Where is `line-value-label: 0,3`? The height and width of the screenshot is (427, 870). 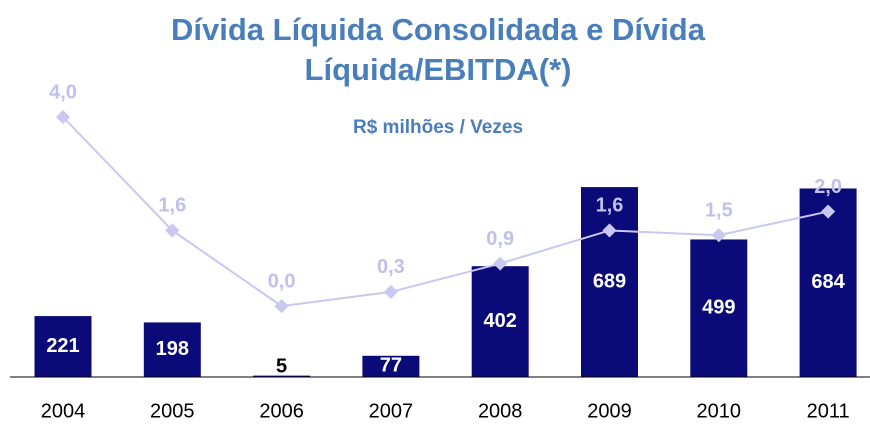
line-value-label: 0,3 is located at coordinates (391, 267).